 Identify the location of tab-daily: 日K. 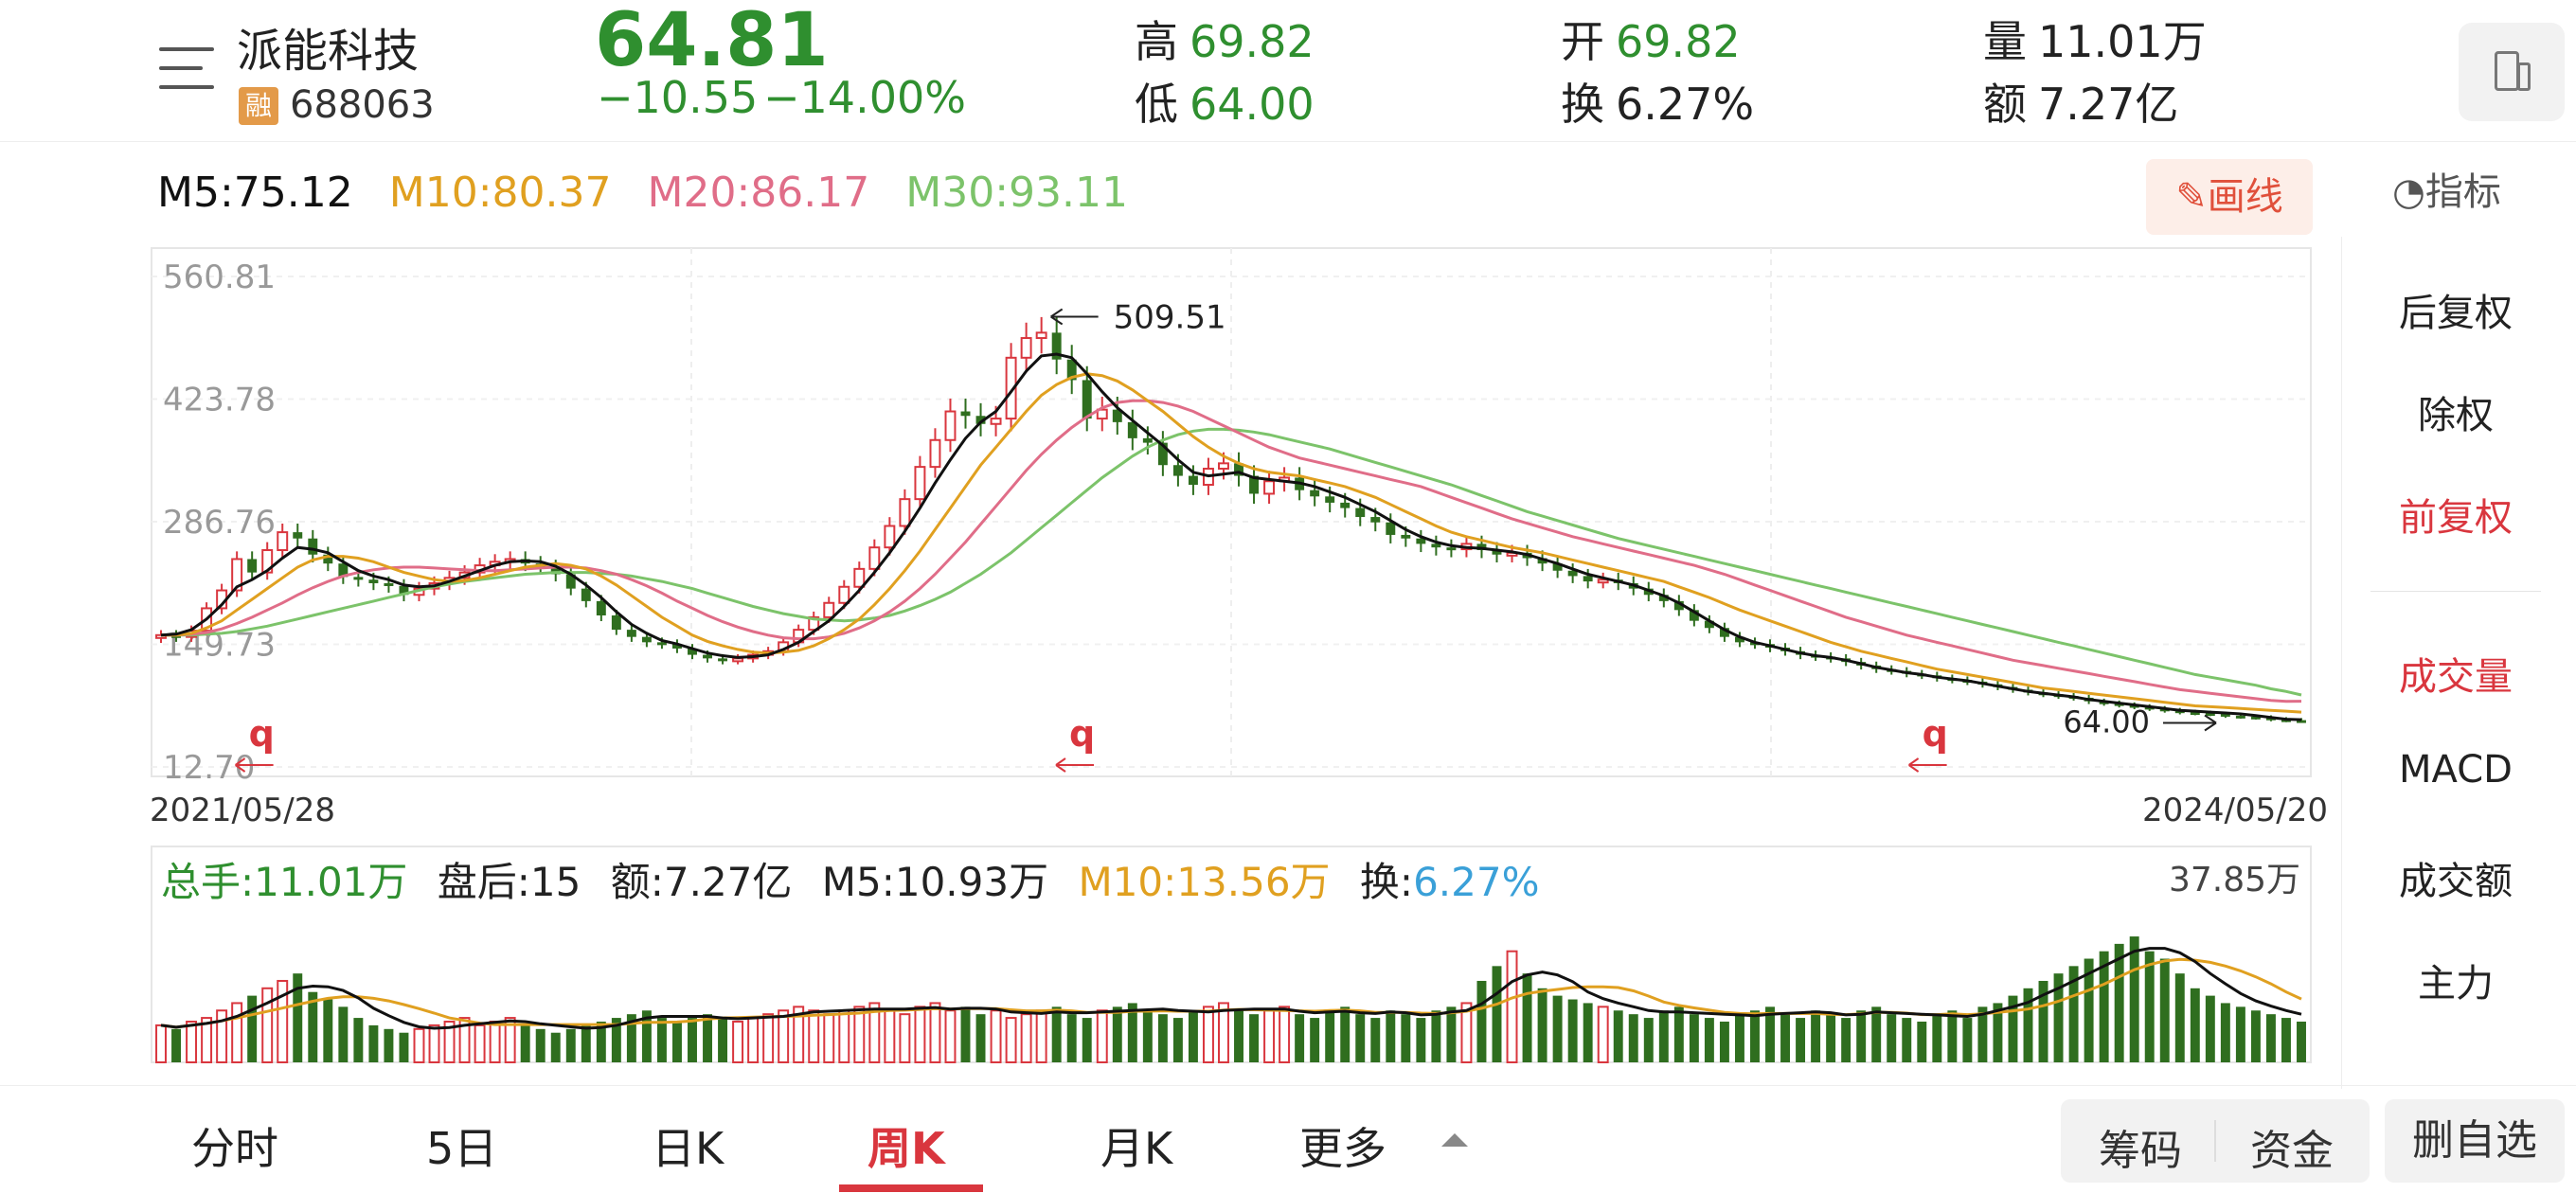
(688, 1148).